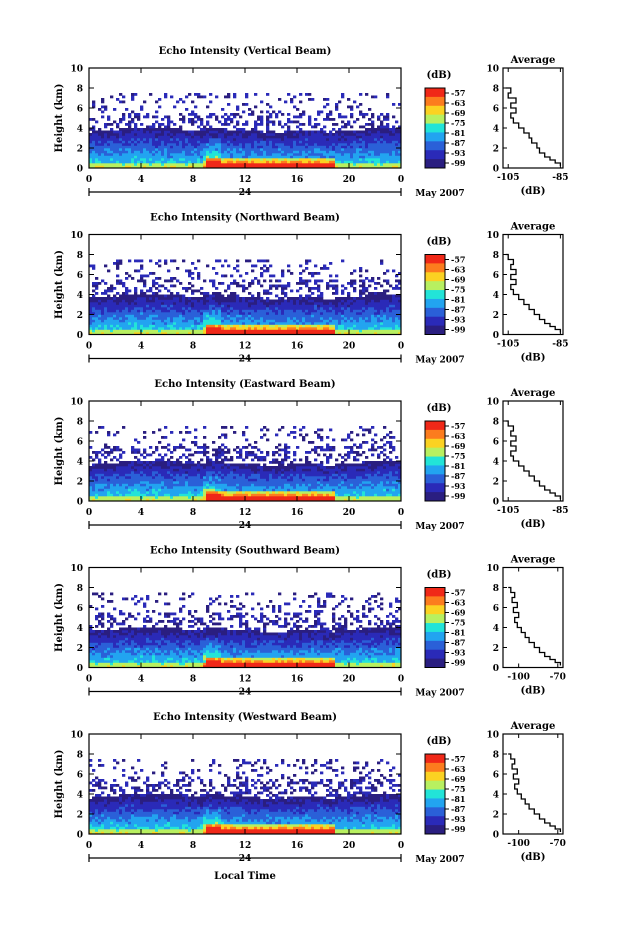 Image resolution: width=621 pixels, height=929 pixels. What do you see at coordinates (435, 268) in the screenshot?
I see `colorbar-segment` at bounding box center [435, 268].